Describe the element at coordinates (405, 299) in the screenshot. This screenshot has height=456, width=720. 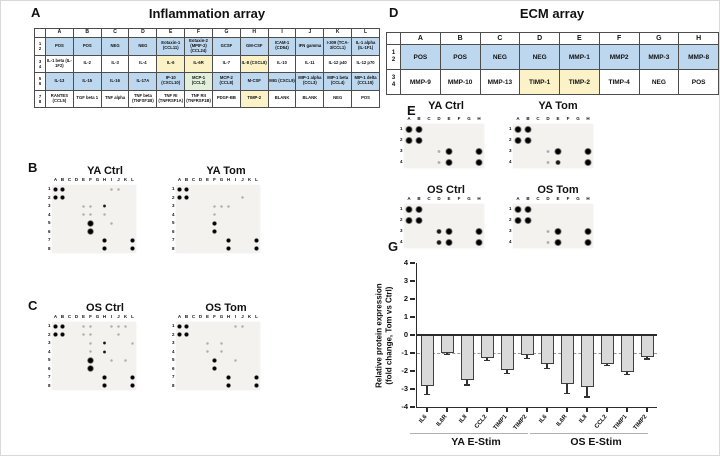
I see `y-axis-tick-label: 2` at that location.